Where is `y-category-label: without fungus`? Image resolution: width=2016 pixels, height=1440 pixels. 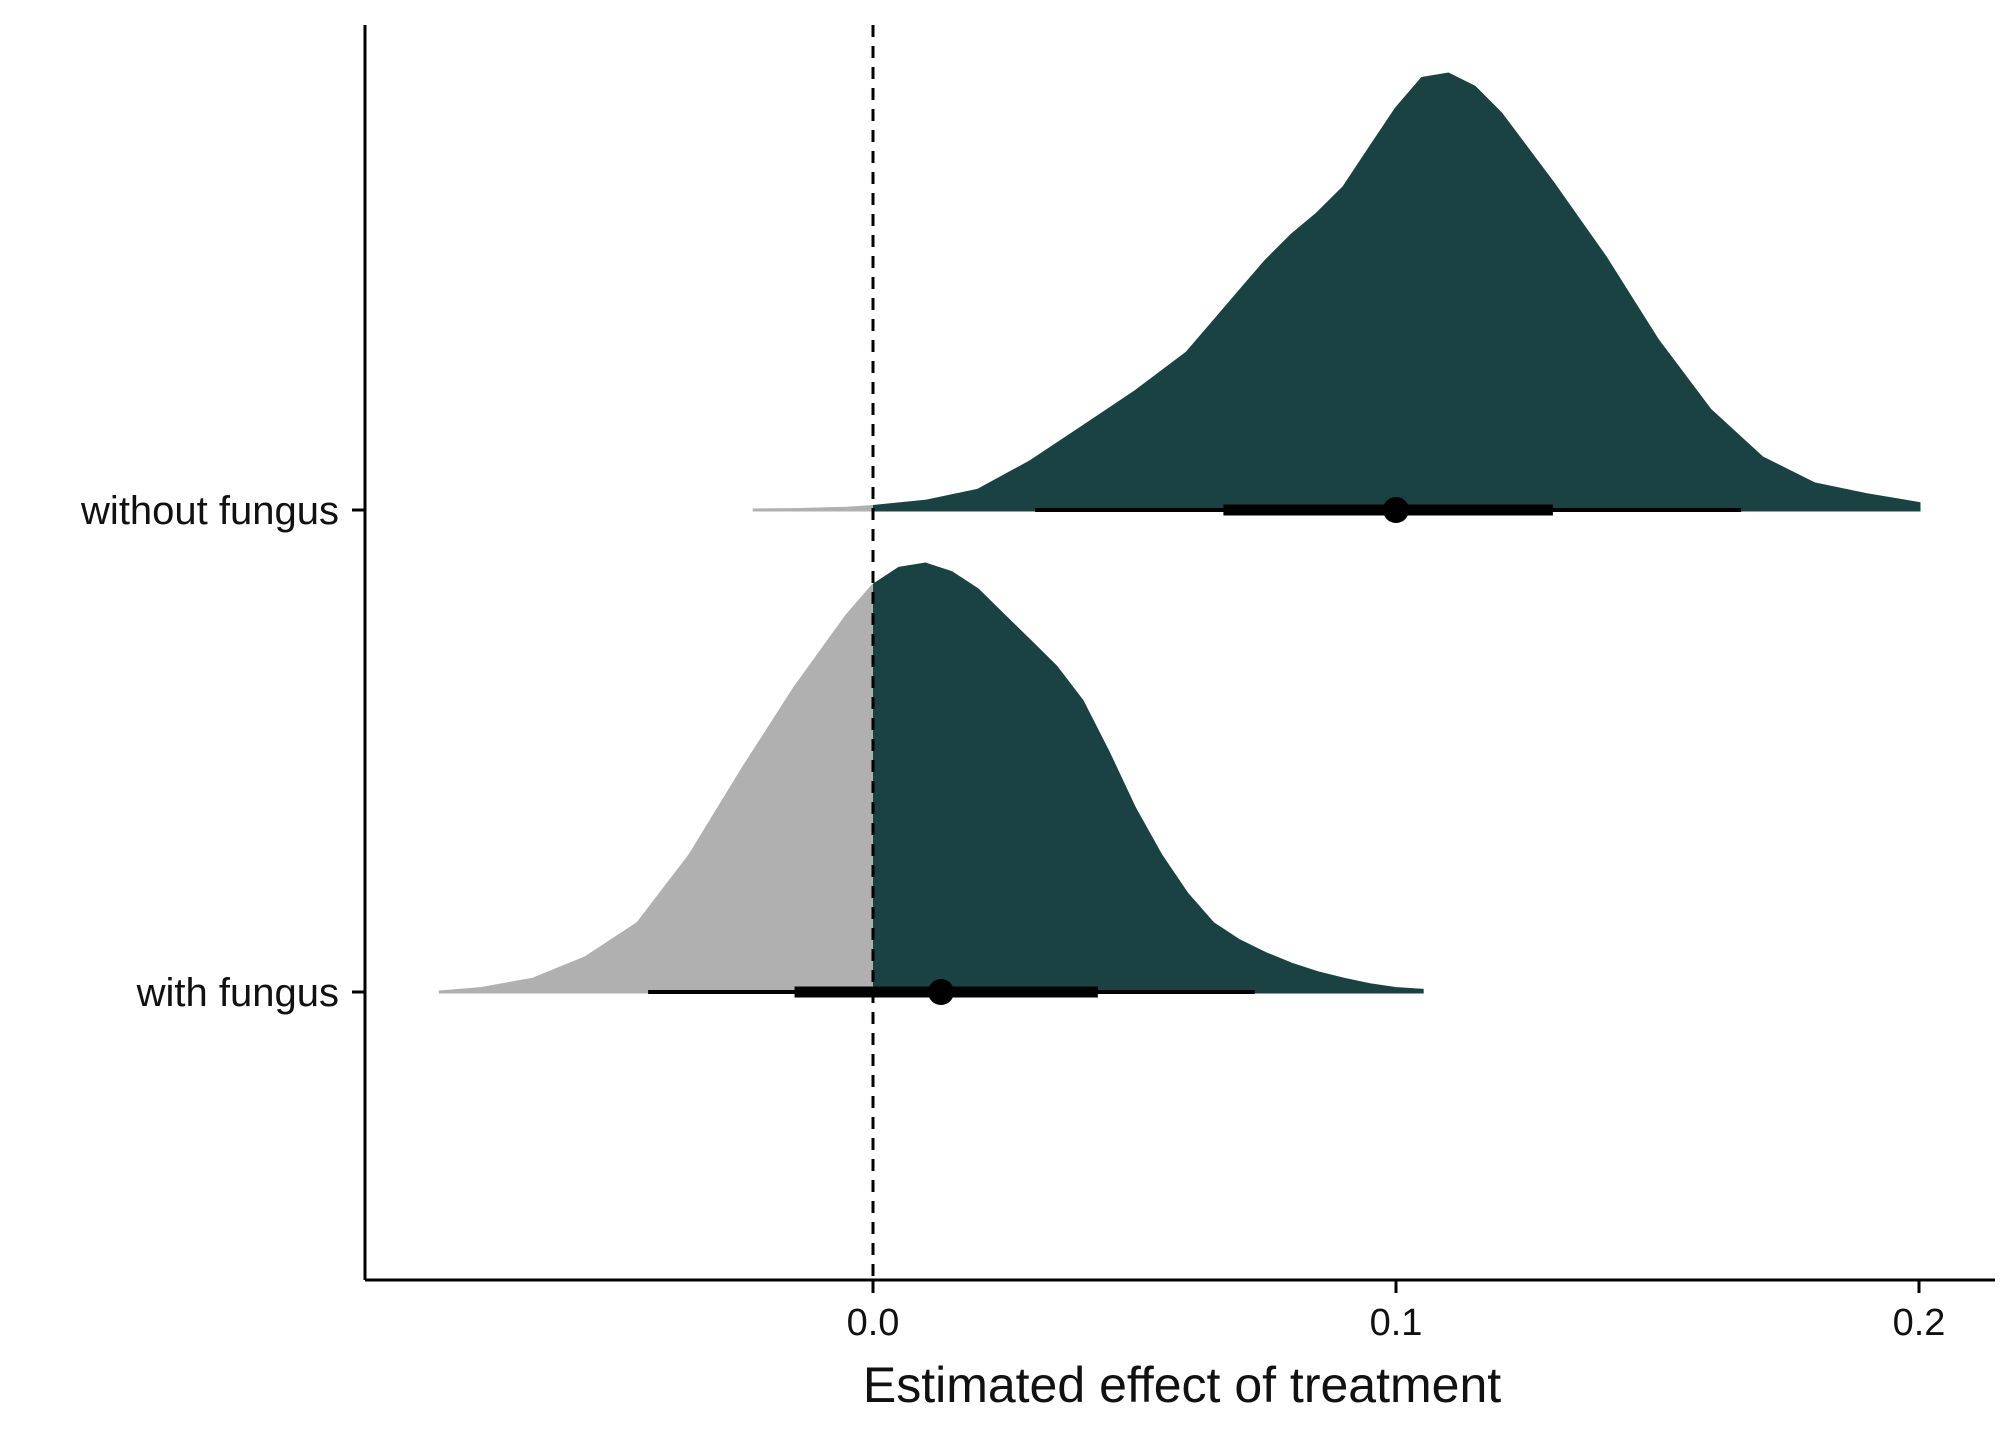
y-category-label: without fungus is located at coordinates (209, 511).